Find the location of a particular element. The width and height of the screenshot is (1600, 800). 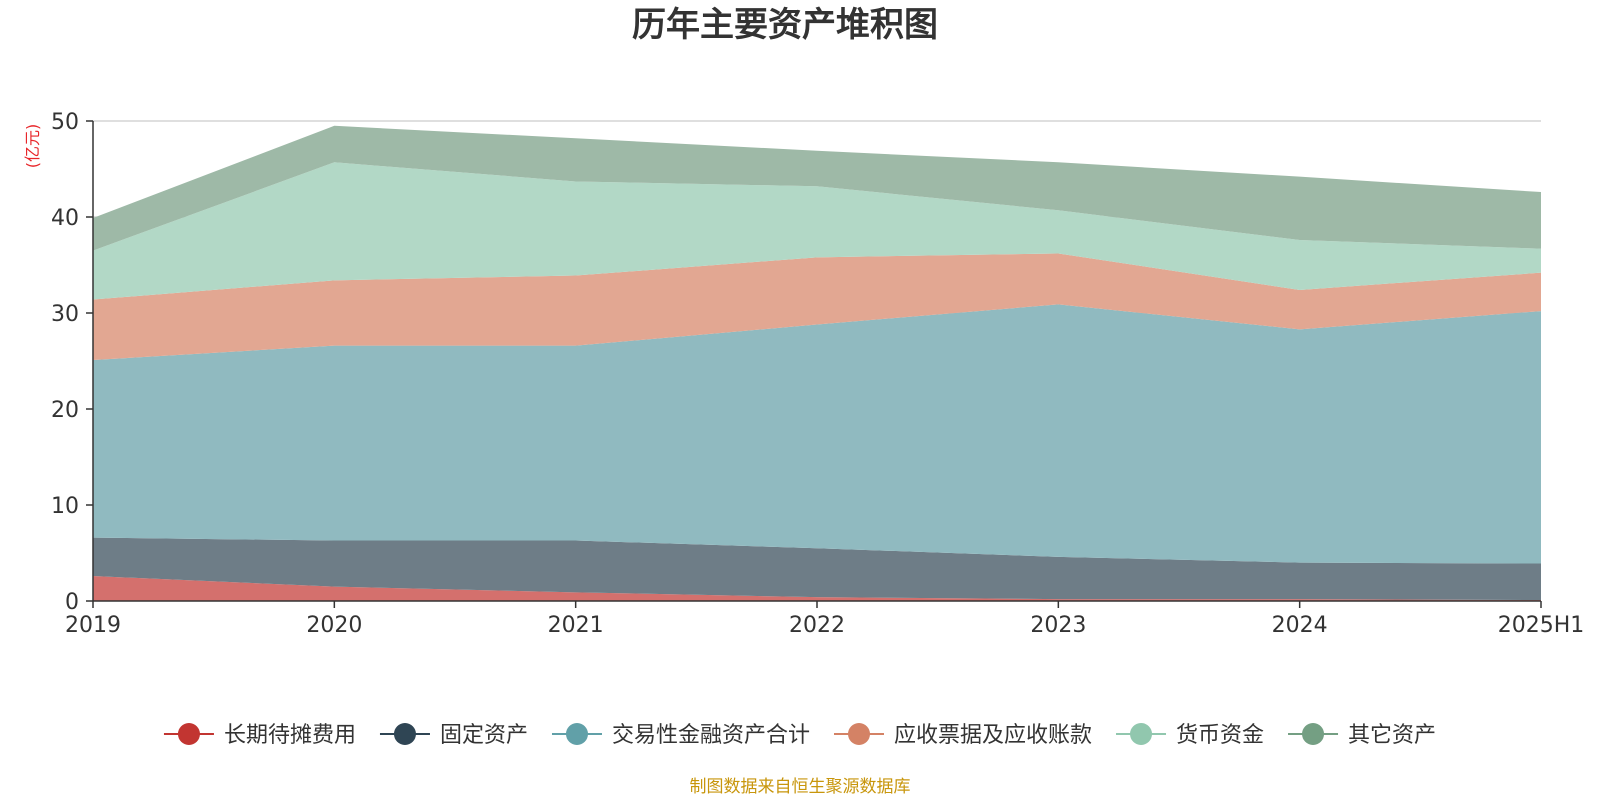

legend-item-5: 货币资金 is located at coordinates (1190, 735).